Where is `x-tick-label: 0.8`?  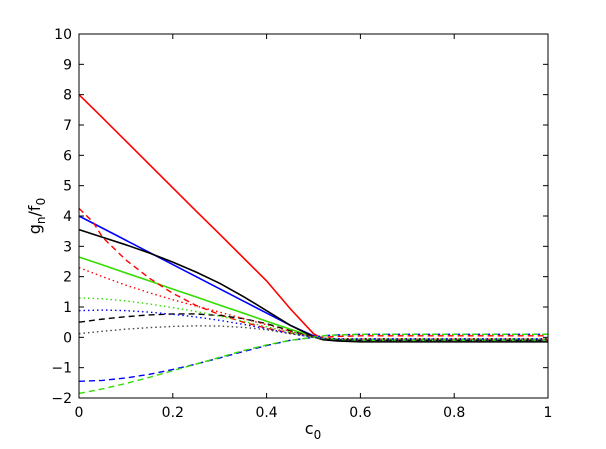 x-tick-label: 0.8 is located at coordinates (454, 413).